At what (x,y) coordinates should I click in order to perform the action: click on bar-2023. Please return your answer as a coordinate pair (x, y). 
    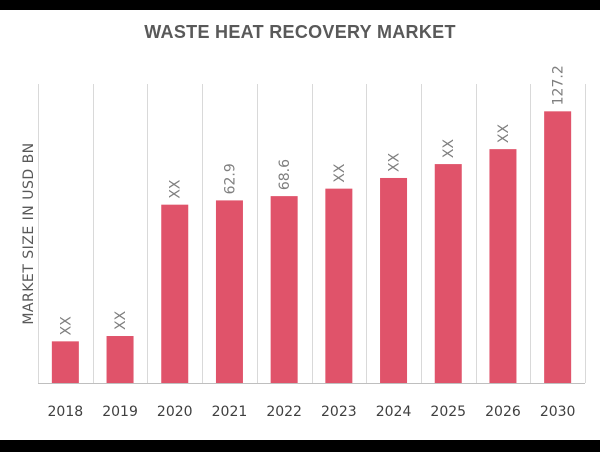
    Looking at the image, I should click on (339, 285).